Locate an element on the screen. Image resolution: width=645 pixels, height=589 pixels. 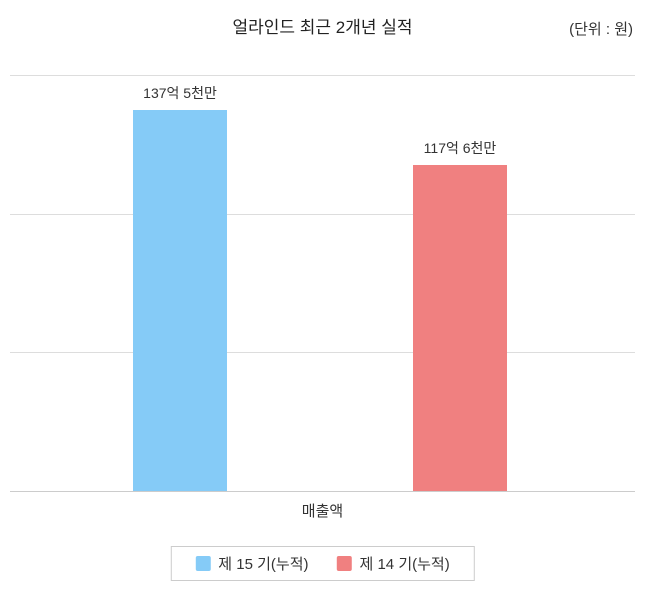
unit-label: (단위 : 원) is located at coordinates (601, 29).